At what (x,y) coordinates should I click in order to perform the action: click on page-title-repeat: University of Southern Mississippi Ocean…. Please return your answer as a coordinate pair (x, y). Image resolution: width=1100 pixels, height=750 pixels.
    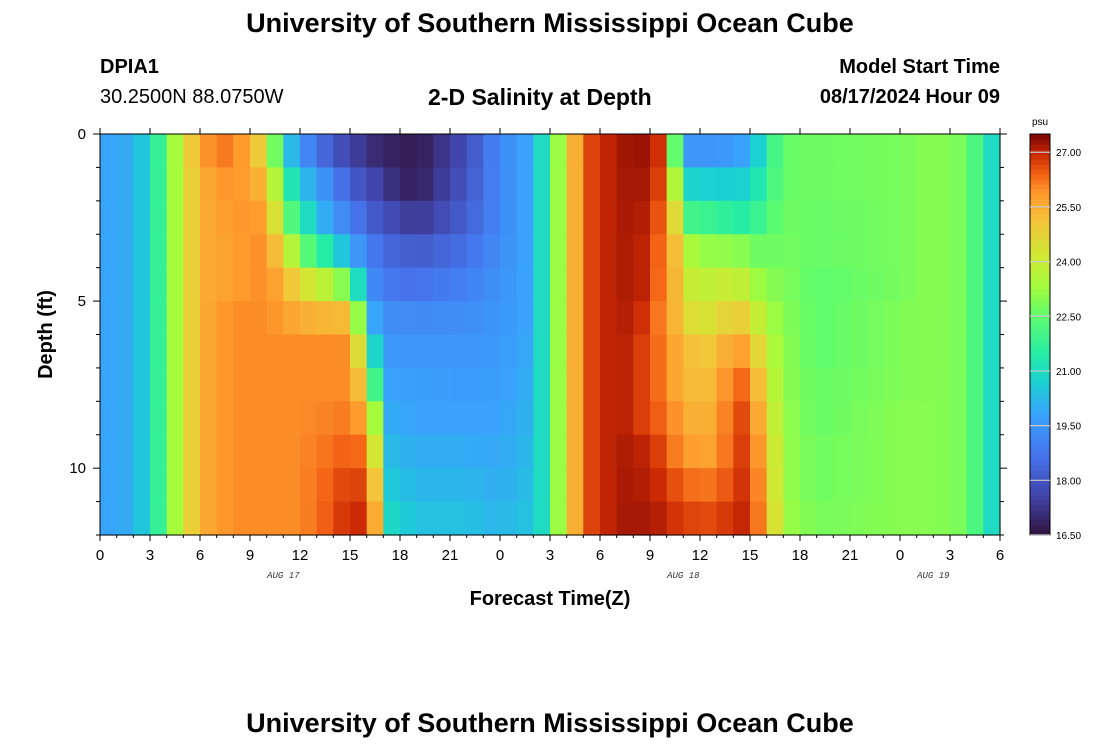
    Looking at the image, I should click on (550, 723).